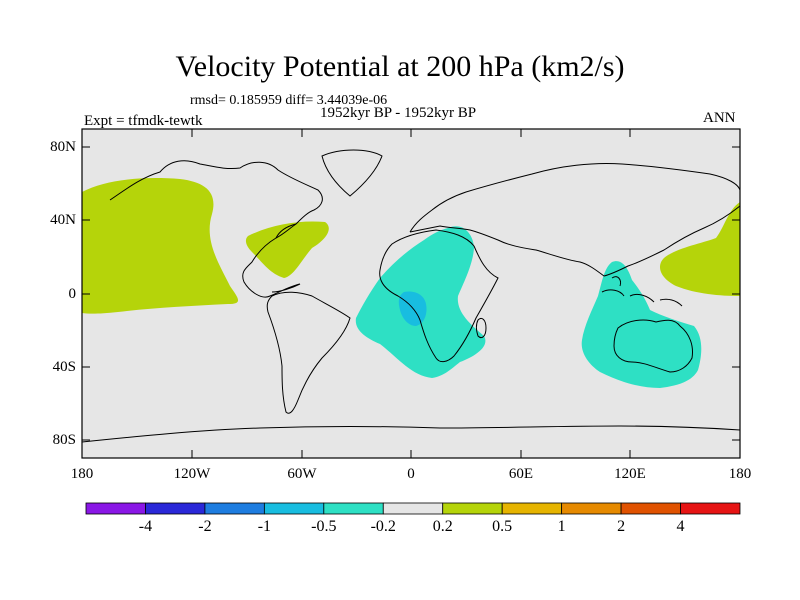 The width and height of the screenshot is (800, 600). I want to click on y-tick-label: 80N, so click(63, 147).